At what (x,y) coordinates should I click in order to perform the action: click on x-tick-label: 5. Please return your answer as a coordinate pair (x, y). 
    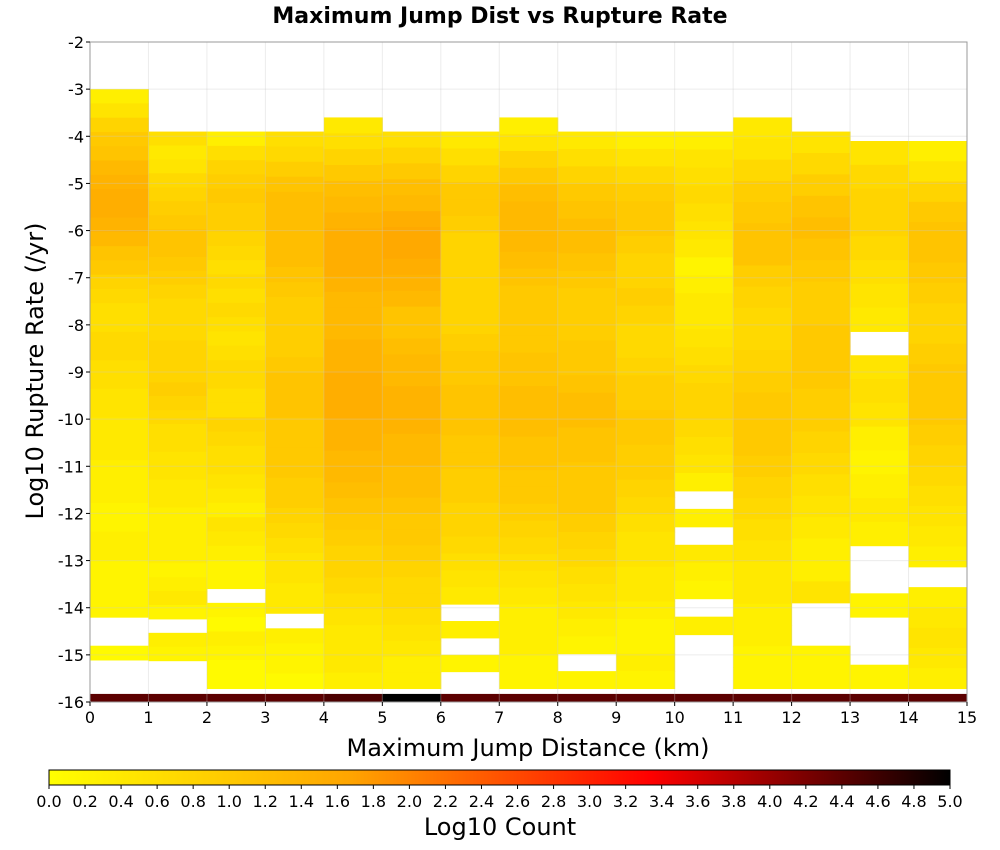
    Looking at the image, I should click on (382, 717).